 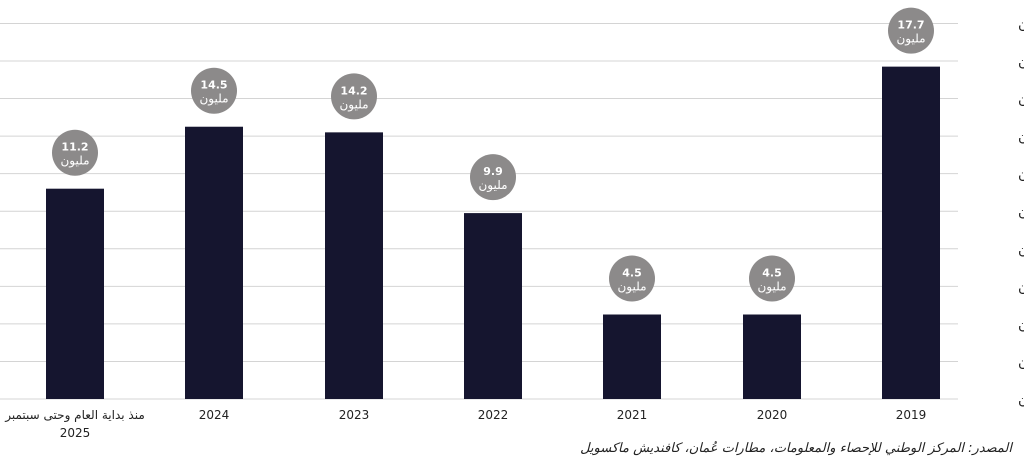 What do you see at coordinates (1021, 400) in the screenshot?
I see `y-tick-label: 0 مليون` at bounding box center [1021, 400].